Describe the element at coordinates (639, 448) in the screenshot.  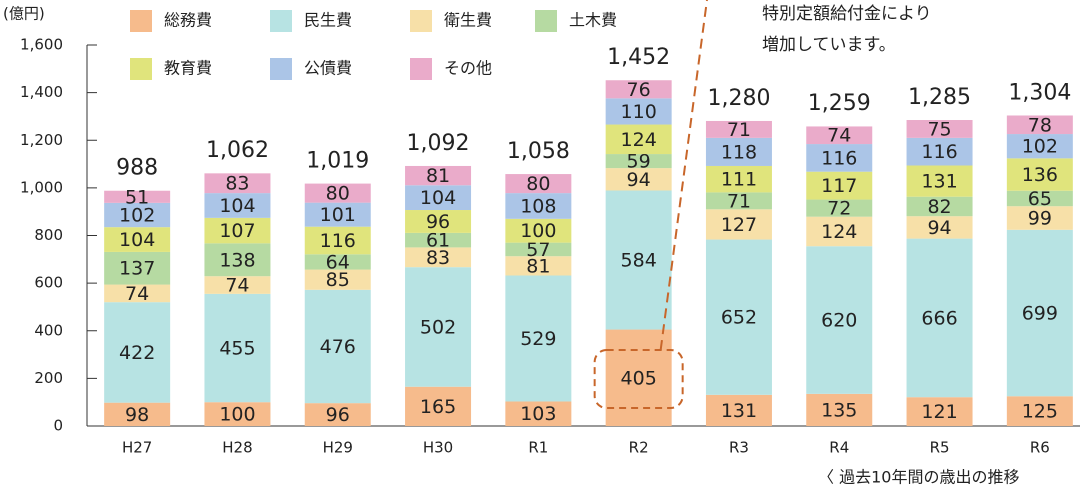
I see `x-tick-label: R2` at that location.